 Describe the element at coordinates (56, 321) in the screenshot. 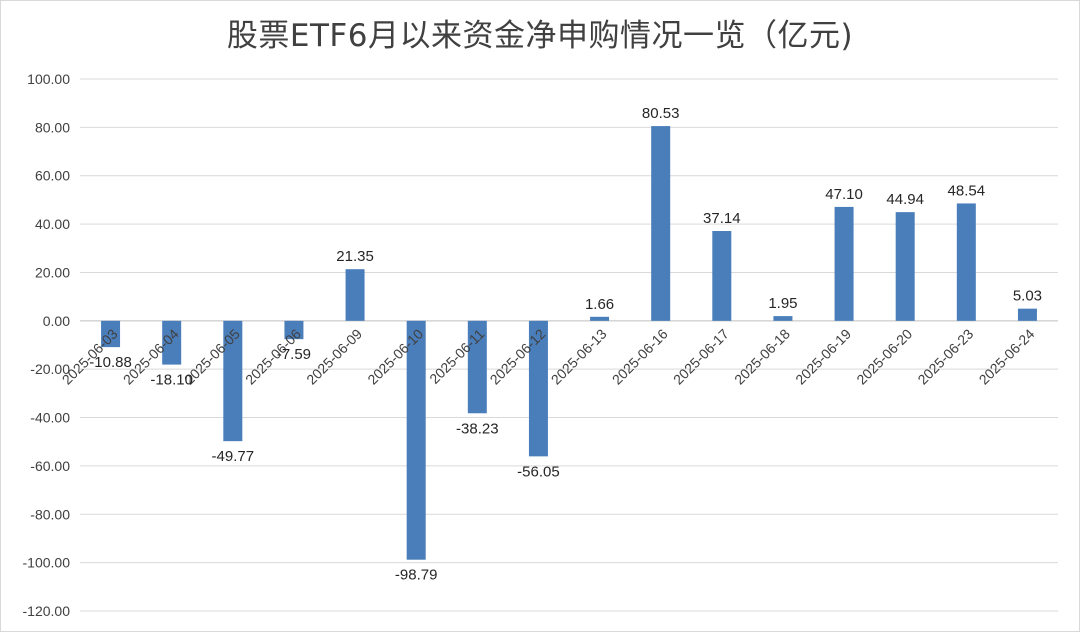

I see `y-tick-label: 0.00` at that location.